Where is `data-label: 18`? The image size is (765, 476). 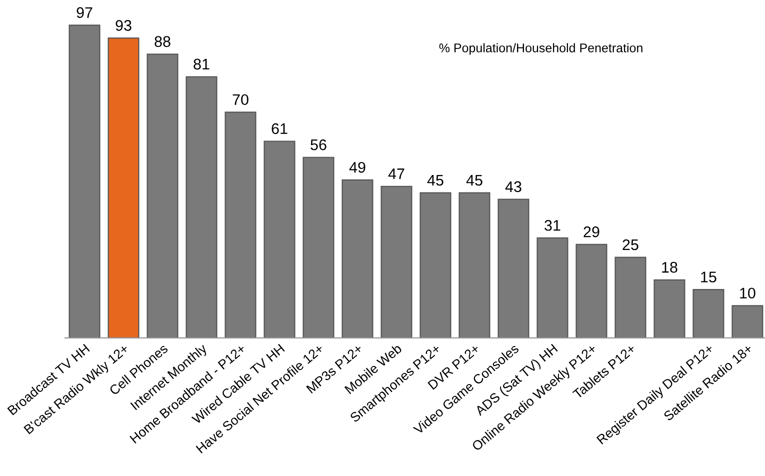
data-label: 18 is located at coordinates (670, 267).